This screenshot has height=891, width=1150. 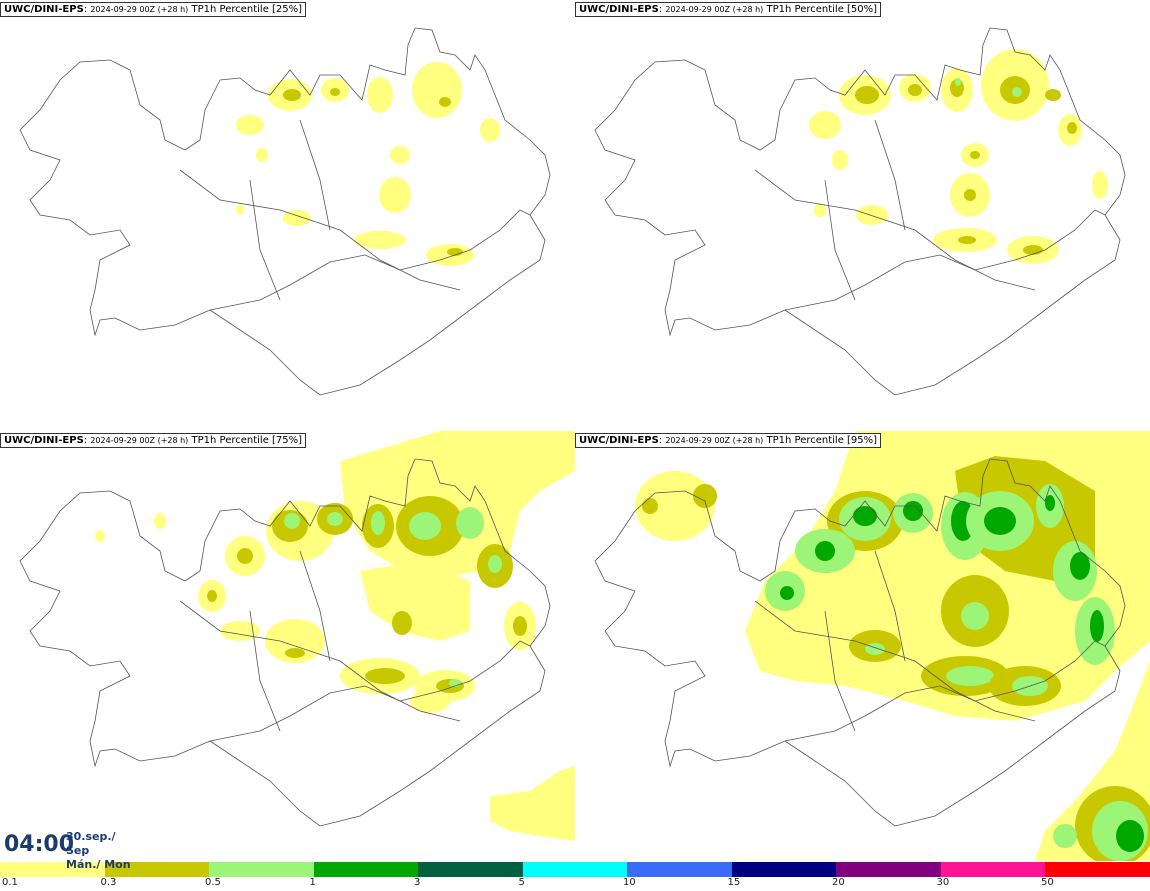 I want to click on legend-tick-label: 5, so click(x=521, y=882).